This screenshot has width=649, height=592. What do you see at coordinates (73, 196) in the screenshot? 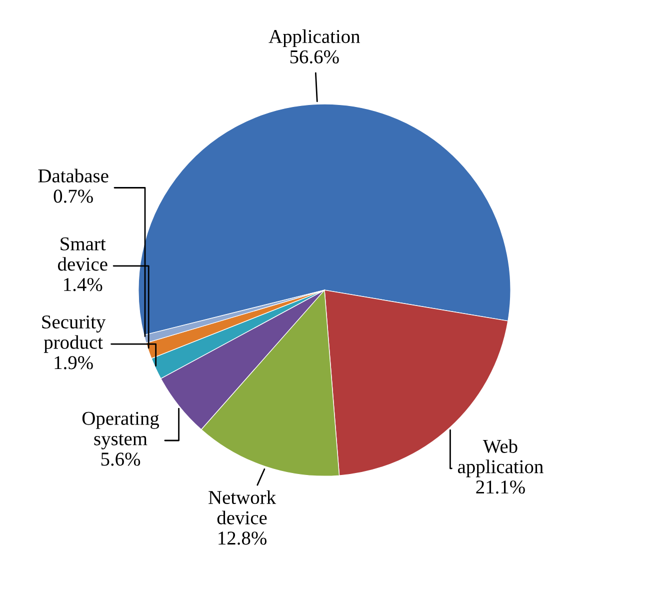
I see `data-label: 0.7%` at bounding box center [73, 196].